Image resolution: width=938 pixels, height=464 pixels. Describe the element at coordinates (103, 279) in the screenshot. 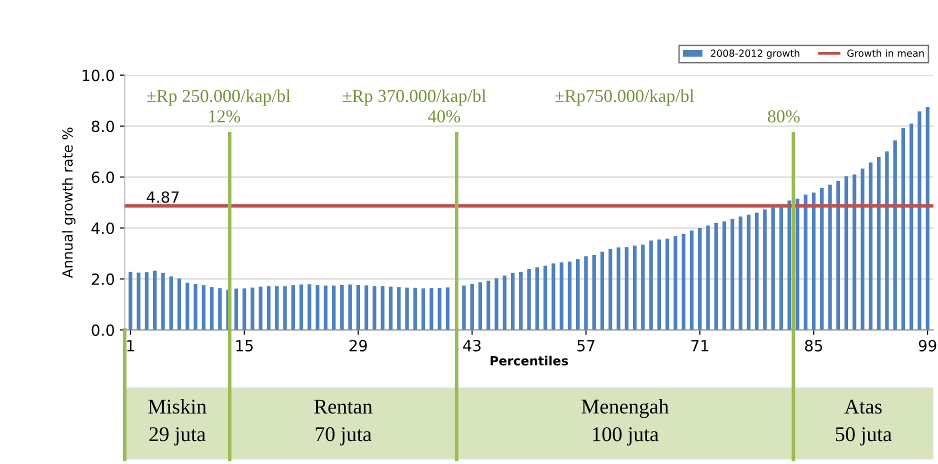

I see `y-tick-label: 2.0` at that location.